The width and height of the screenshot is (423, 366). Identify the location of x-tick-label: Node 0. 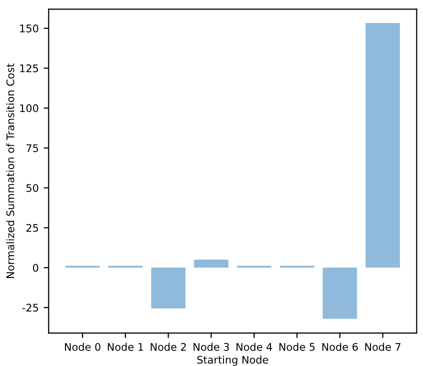
(82, 346).